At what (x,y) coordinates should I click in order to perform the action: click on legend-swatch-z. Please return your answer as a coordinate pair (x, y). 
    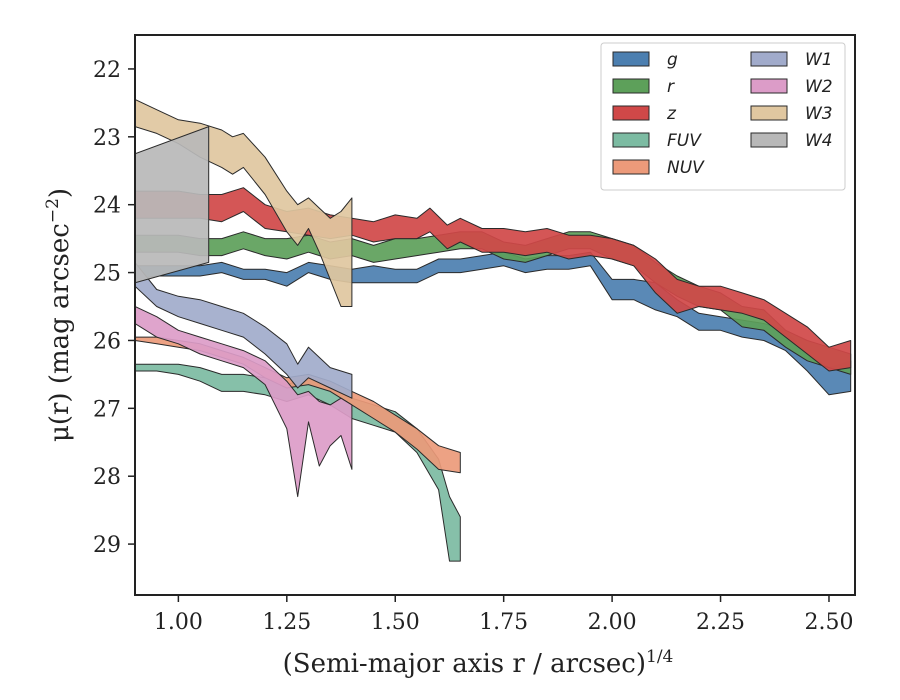
    Looking at the image, I should click on (631, 113).